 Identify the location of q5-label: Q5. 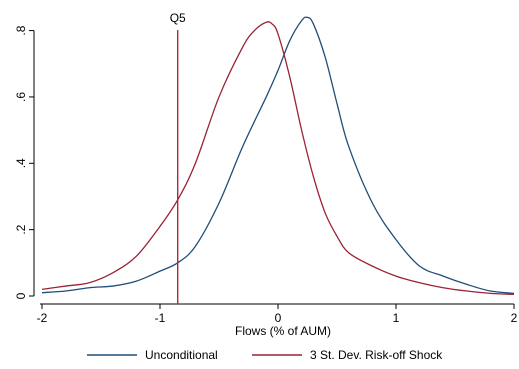
(178, 18).